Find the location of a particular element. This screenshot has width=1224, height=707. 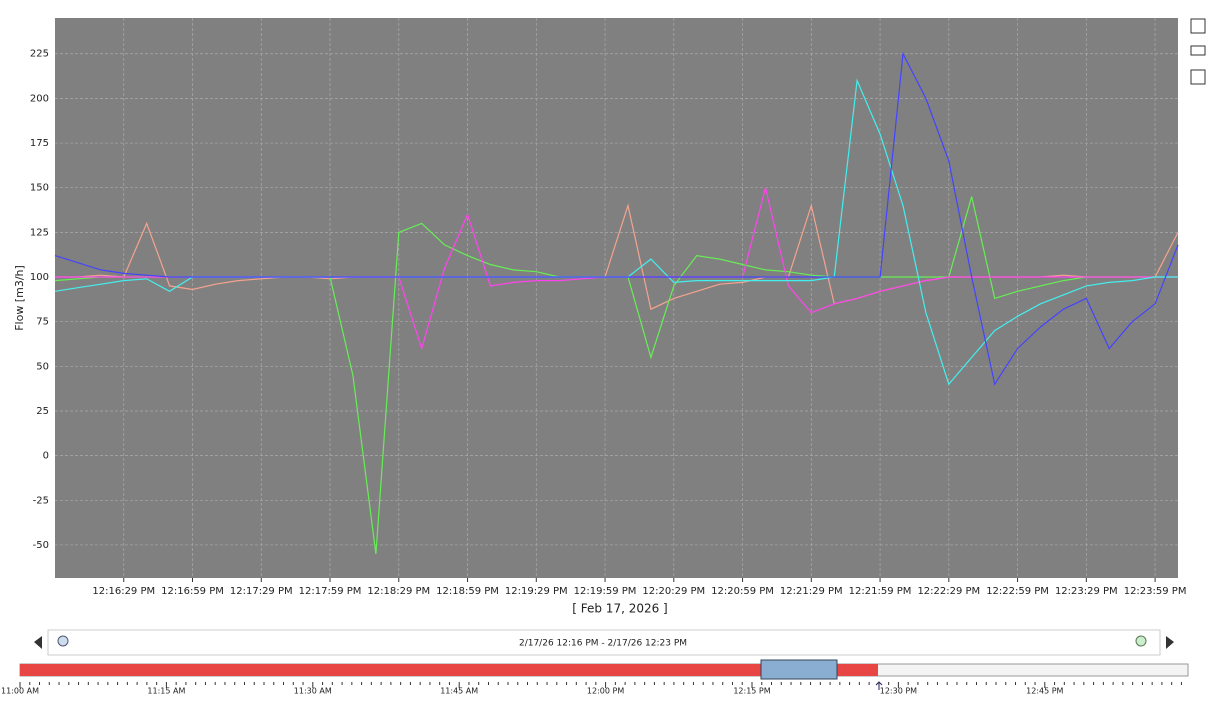

x-tick-label: 12:16:29 PM is located at coordinates (123, 591).